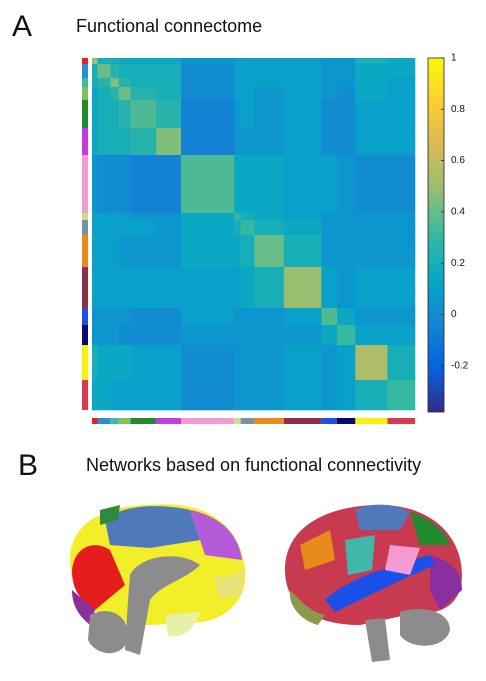 The height and width of the screenshot is (681, 486). Describe the element at coordinates (460, 365) in the screenshot. I see `colorbar-tick-label: -0.2` at that location.